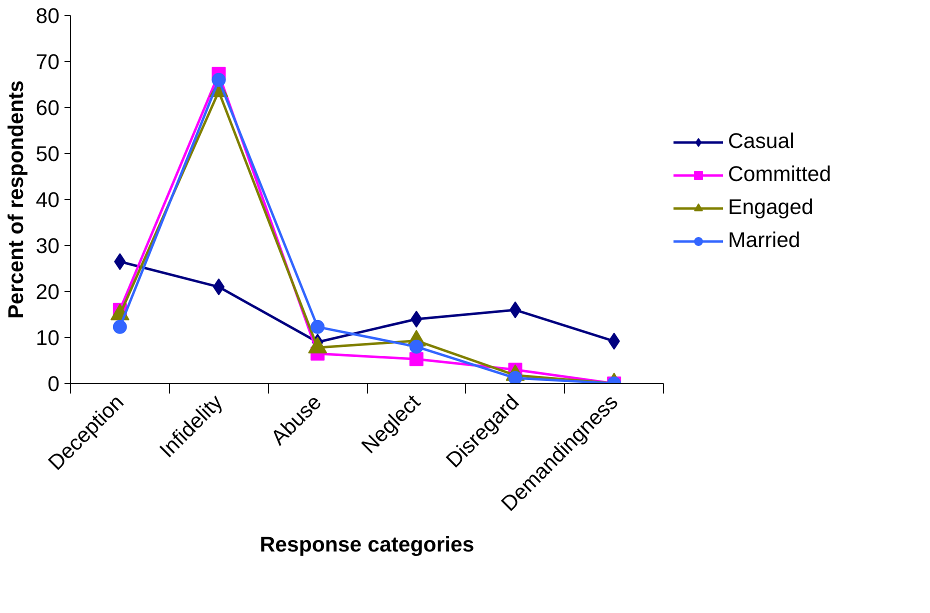 This screenshot has height=613, width=930. Describe the element at coordinates (48, 200) in the screenshot. I see `y-tick-label: 40` at that location.